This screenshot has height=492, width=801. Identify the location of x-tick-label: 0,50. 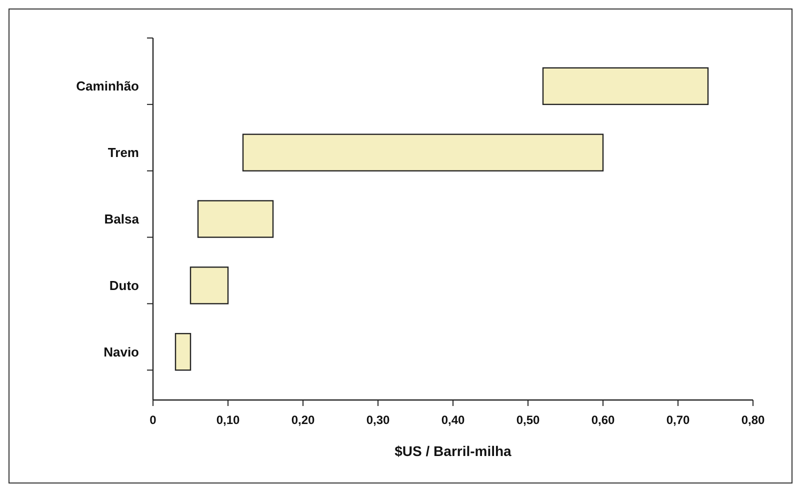
(528, 420).